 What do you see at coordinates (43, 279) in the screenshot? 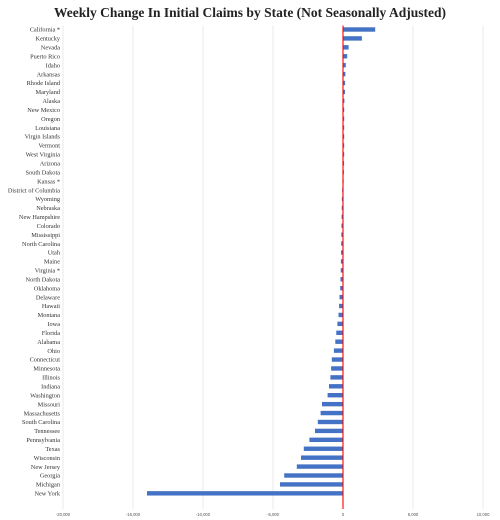
I see `category-label: North Dakota` at bounding box center [43, 279].